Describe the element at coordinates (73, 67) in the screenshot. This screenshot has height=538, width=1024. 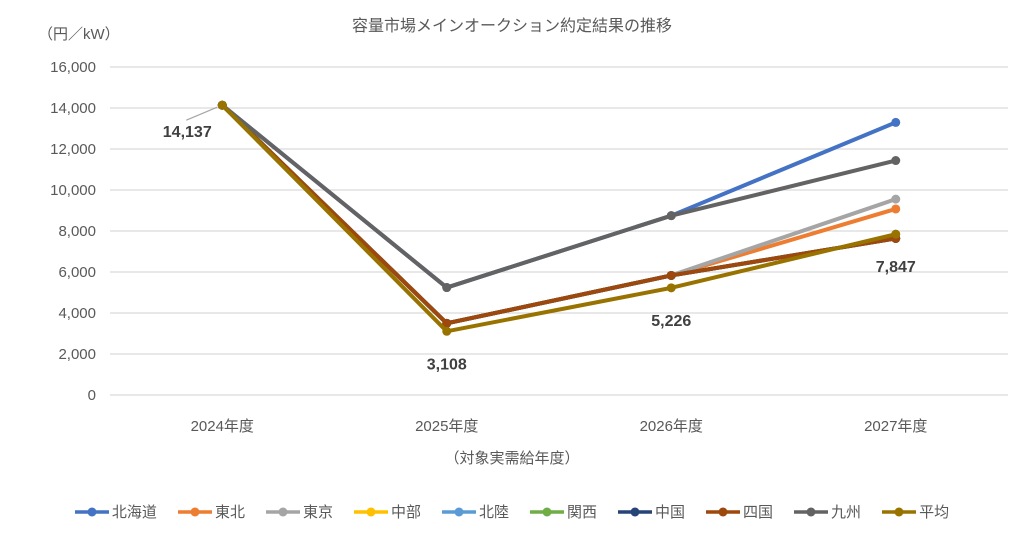
I see `y-tick-label: 16,000` at that location.